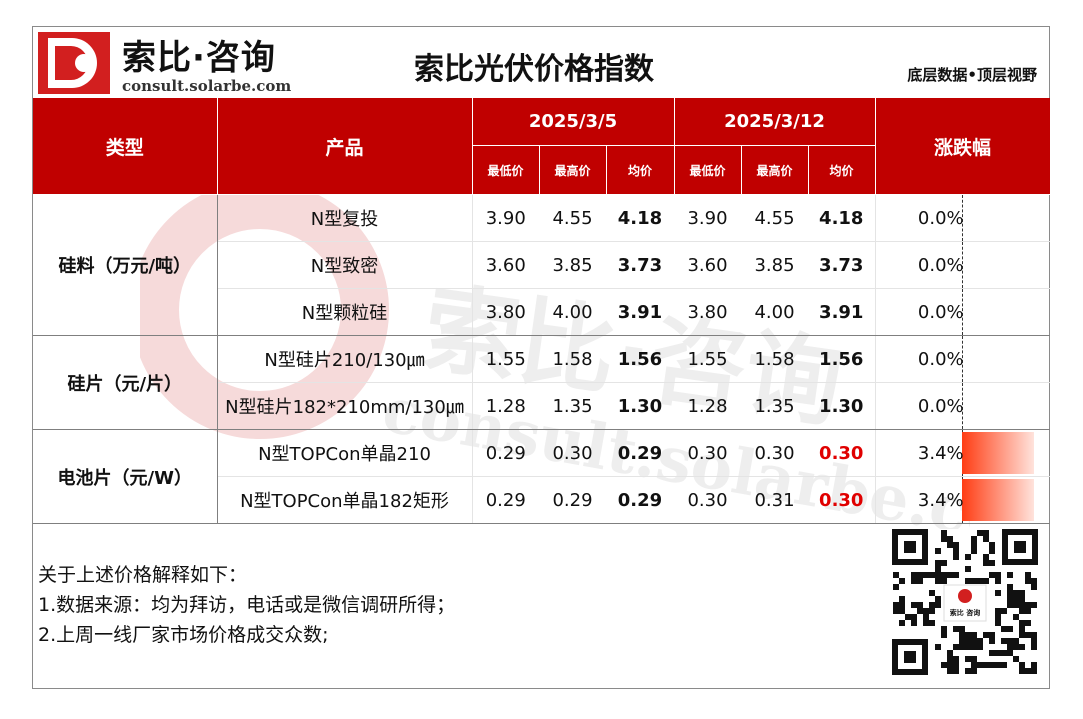  I want to click on min-price-cell: 3.60, so click(505, 265).